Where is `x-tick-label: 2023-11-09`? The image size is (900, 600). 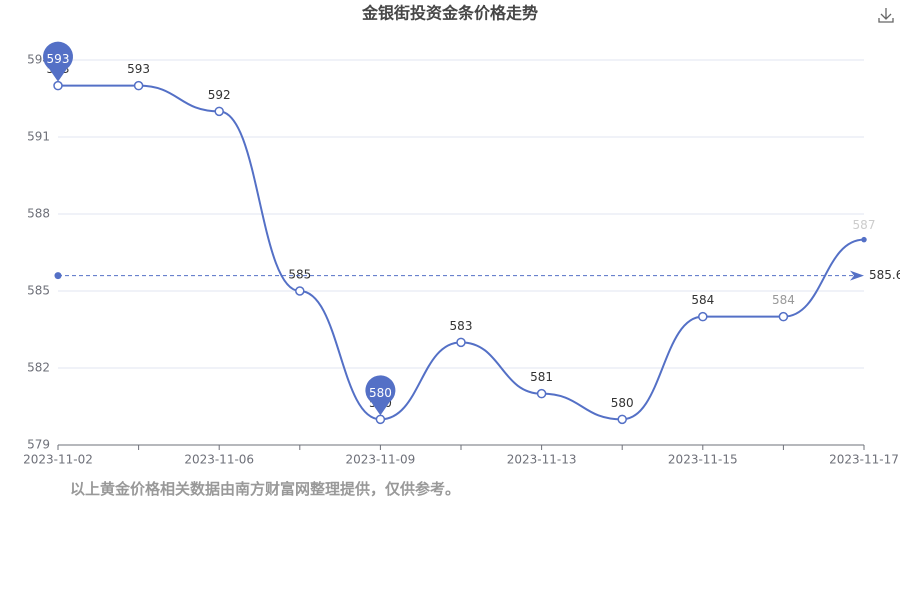 x-tick-label: 2023-11-09 is located at coordinates (381, 460).